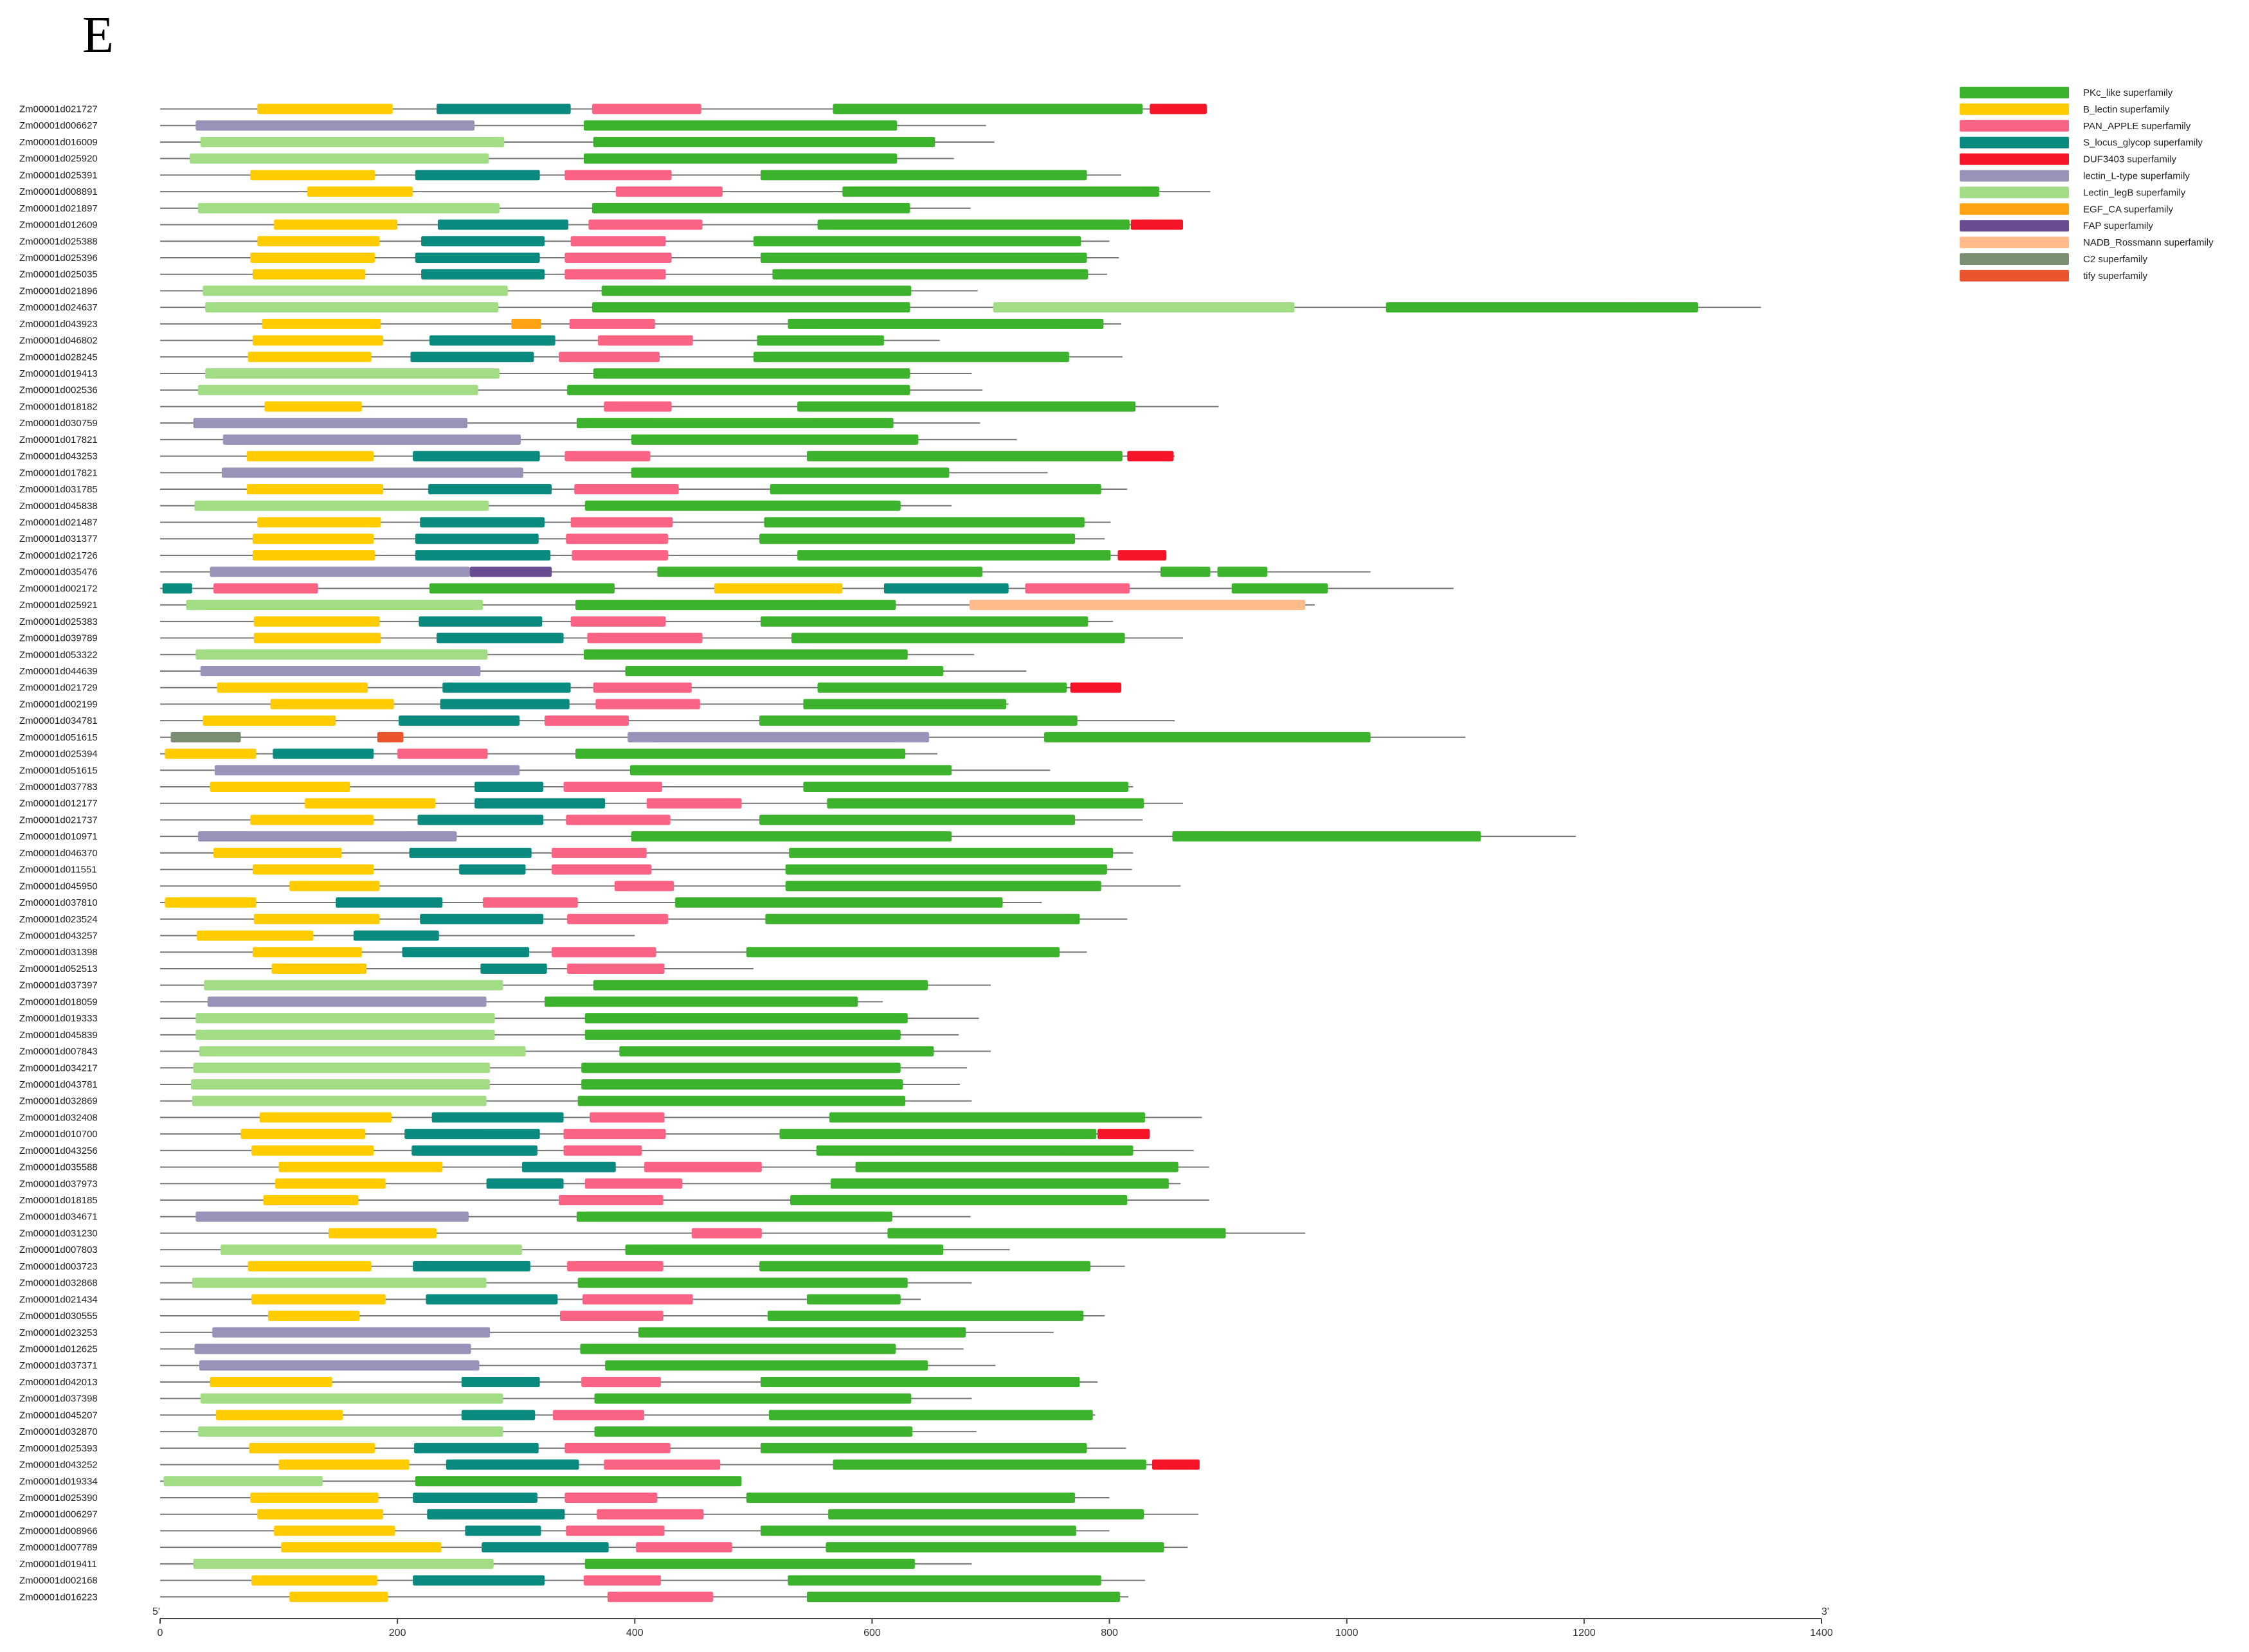  Describe the element at coordinates (601, 803) in the screenshot. I see `gene-row: Zm00001d012177` at that location.